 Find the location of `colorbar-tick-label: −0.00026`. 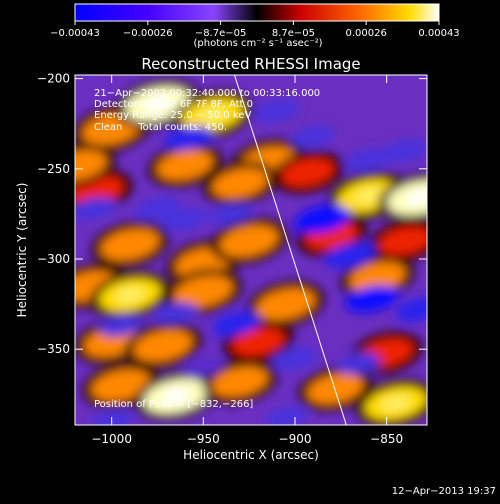

colorbar-tick-label: −0.00026 is located at coordinates (148, 33).